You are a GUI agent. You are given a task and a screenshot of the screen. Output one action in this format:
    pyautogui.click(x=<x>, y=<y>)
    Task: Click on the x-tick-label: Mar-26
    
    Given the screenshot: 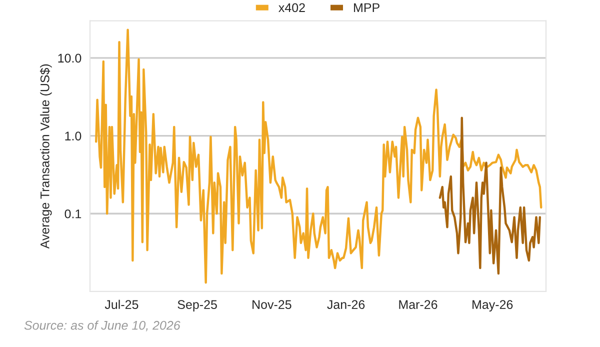 What is the action you would take?
    pyautogui.click(x=418, y=304)
    